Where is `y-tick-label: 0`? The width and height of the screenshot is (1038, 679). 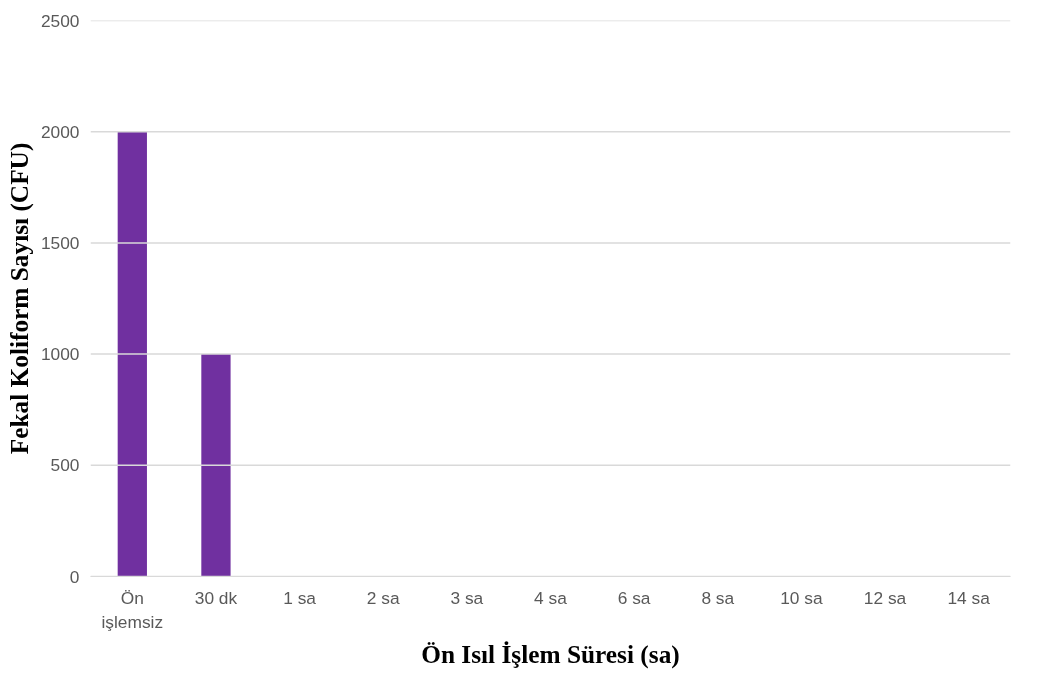
y-tick-label: 0 is located at coordinates (74, 576).